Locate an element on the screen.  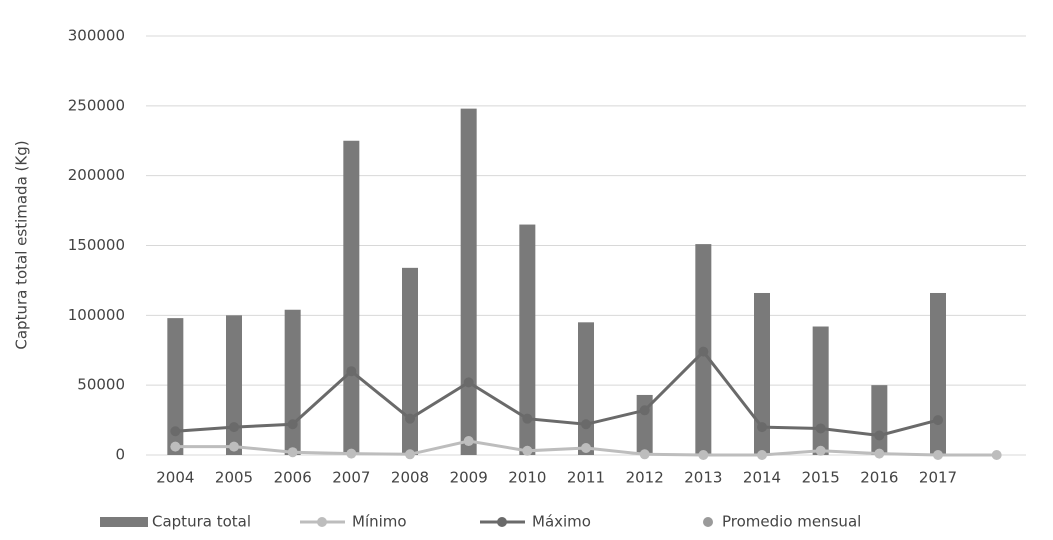
x-tick-label: 2009 is located at coordinates (469, 478).